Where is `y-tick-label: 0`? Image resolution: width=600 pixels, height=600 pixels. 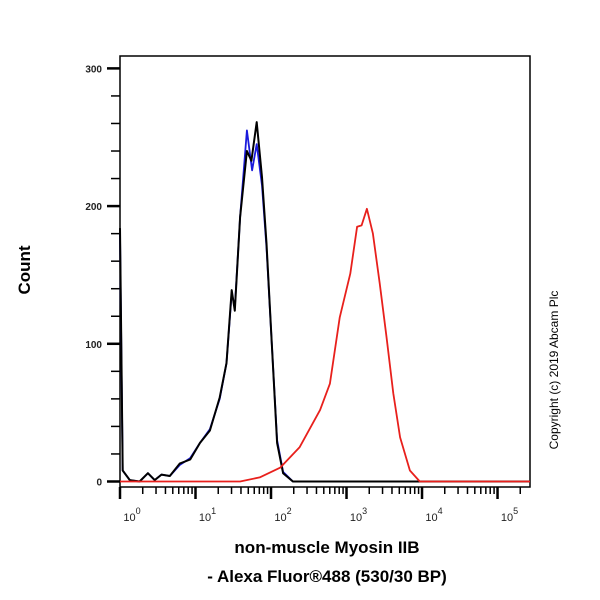 y-tick-label: 0 is located at coordinates (99, 482).